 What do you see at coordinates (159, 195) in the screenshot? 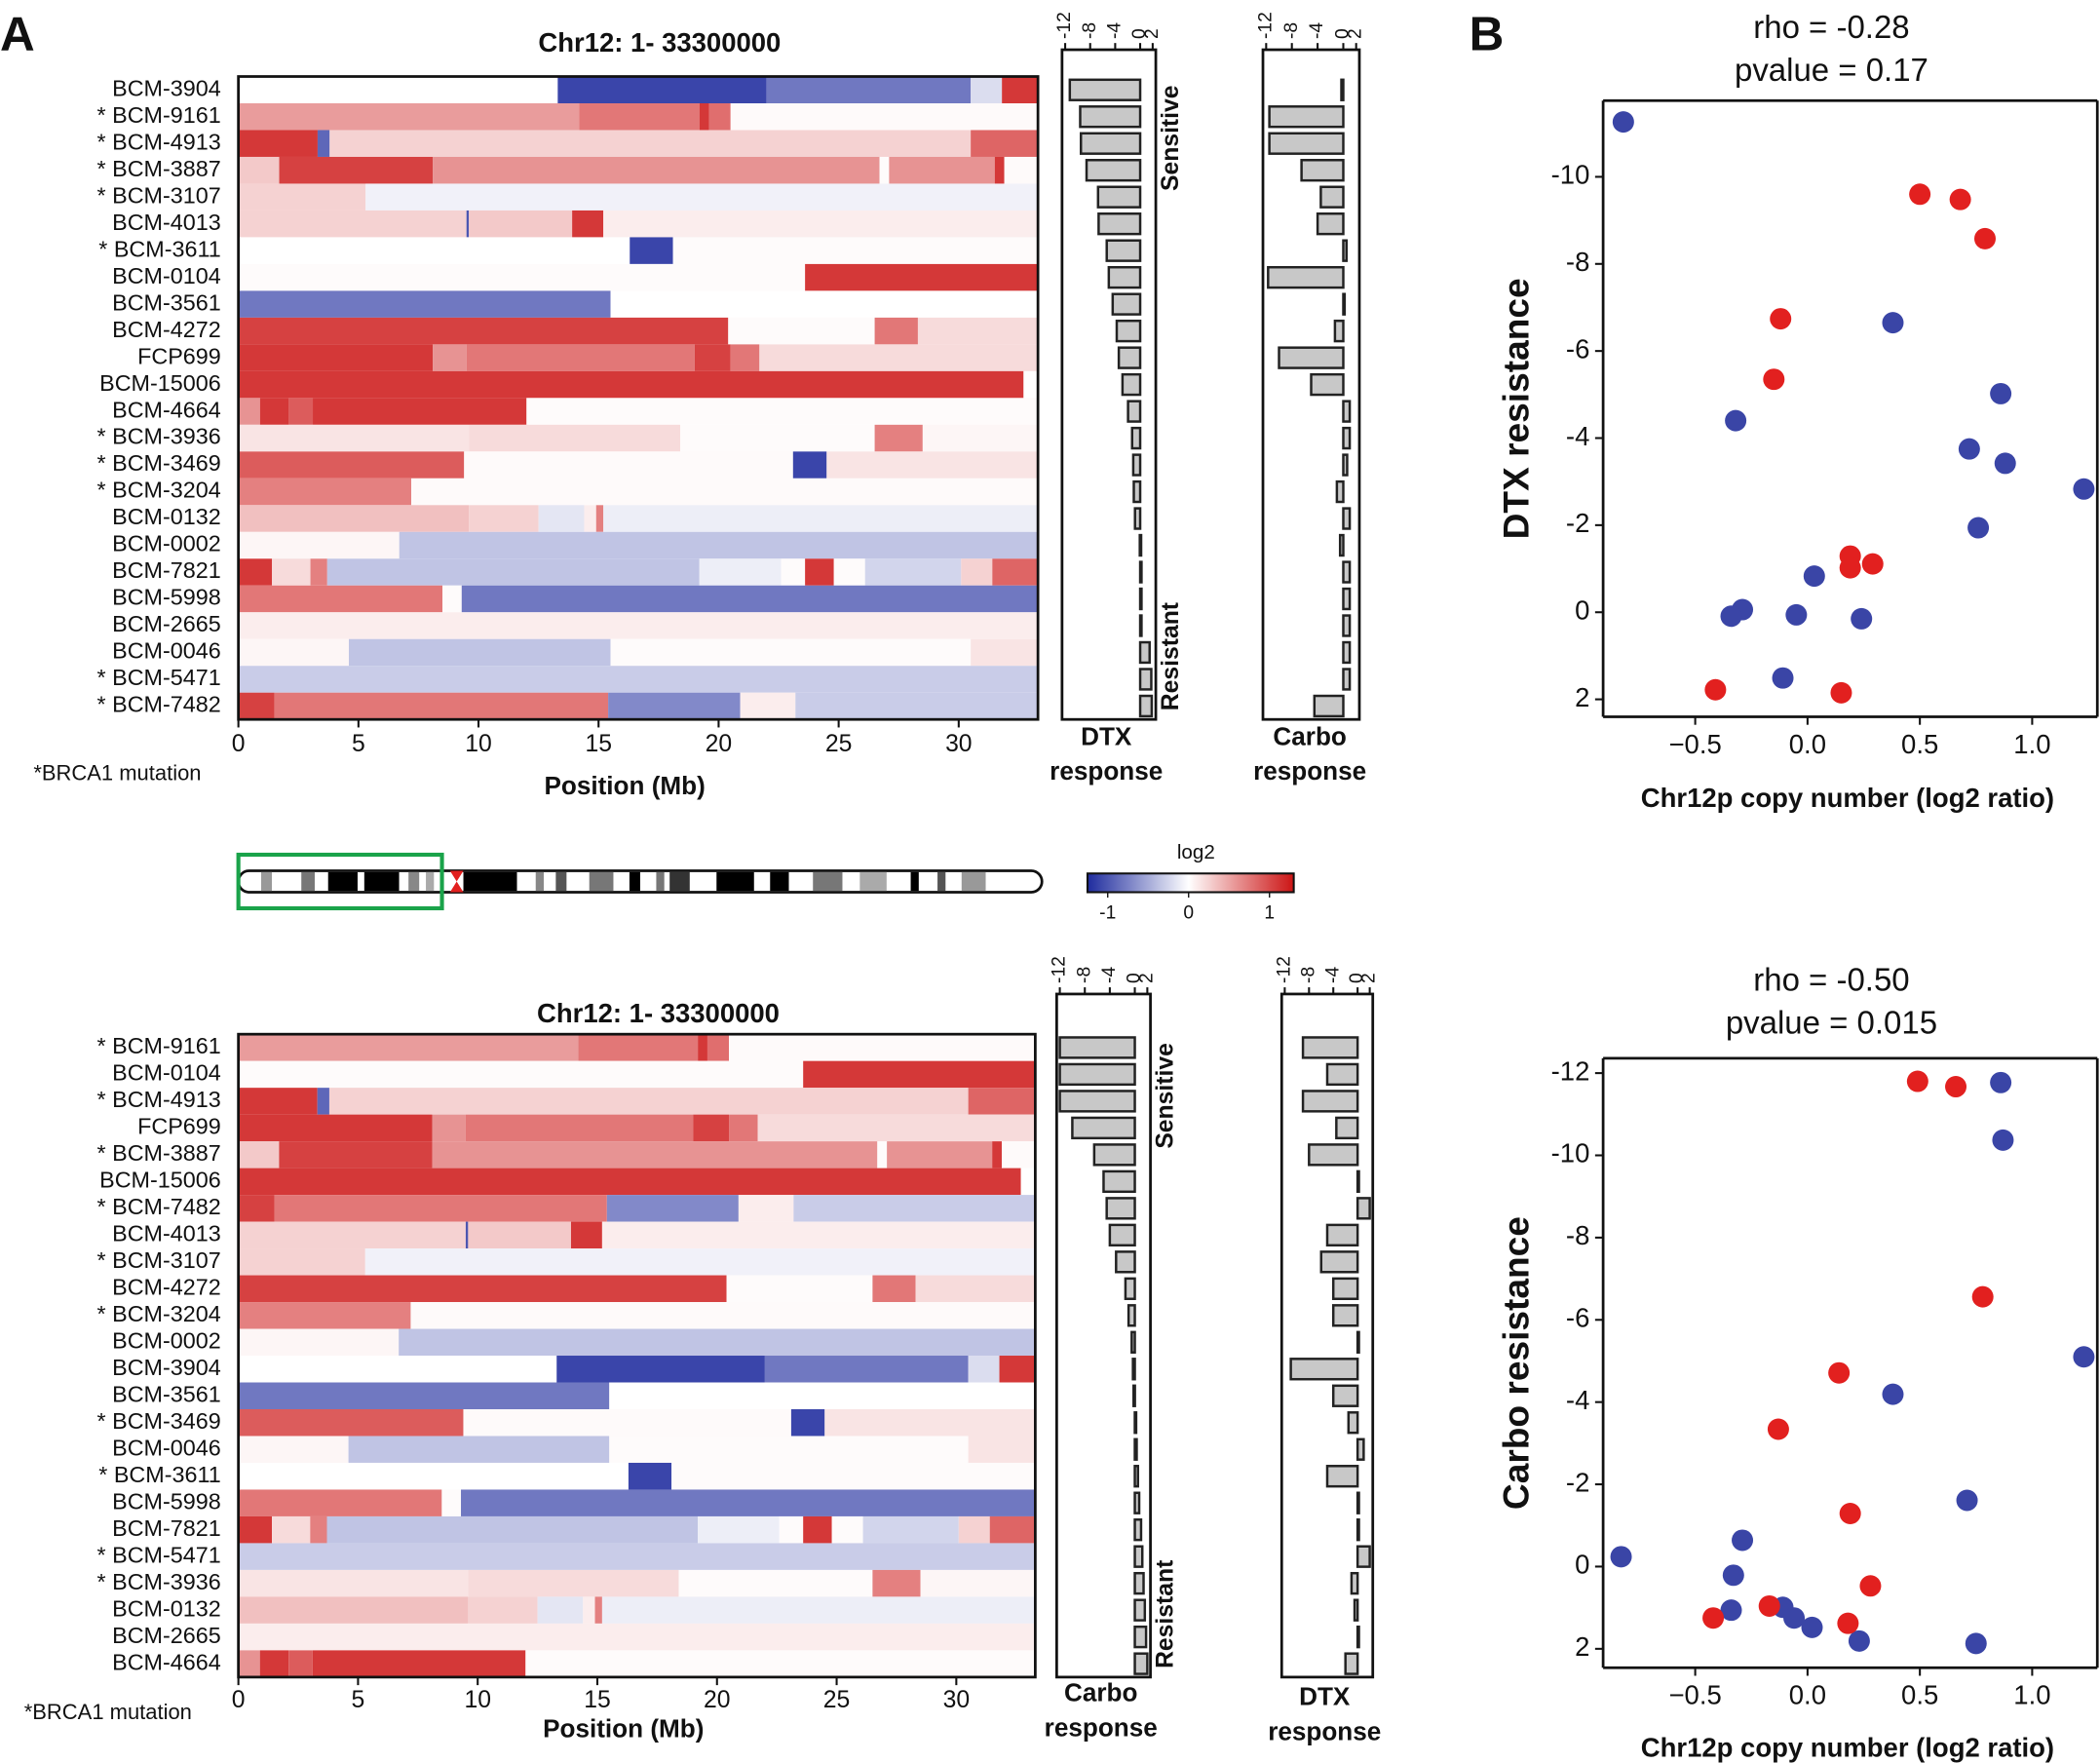
I see `row-label: * BCM-3107` at bounding box center [159, 195].